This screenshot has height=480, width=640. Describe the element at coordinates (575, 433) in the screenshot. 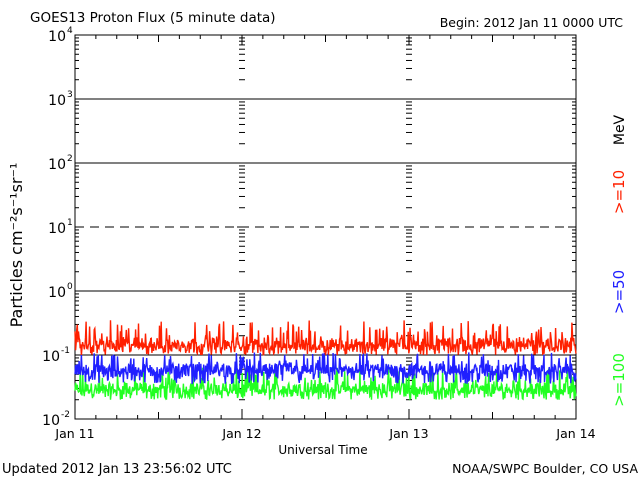

I see `x-tick-label: Jan 14` at that location.